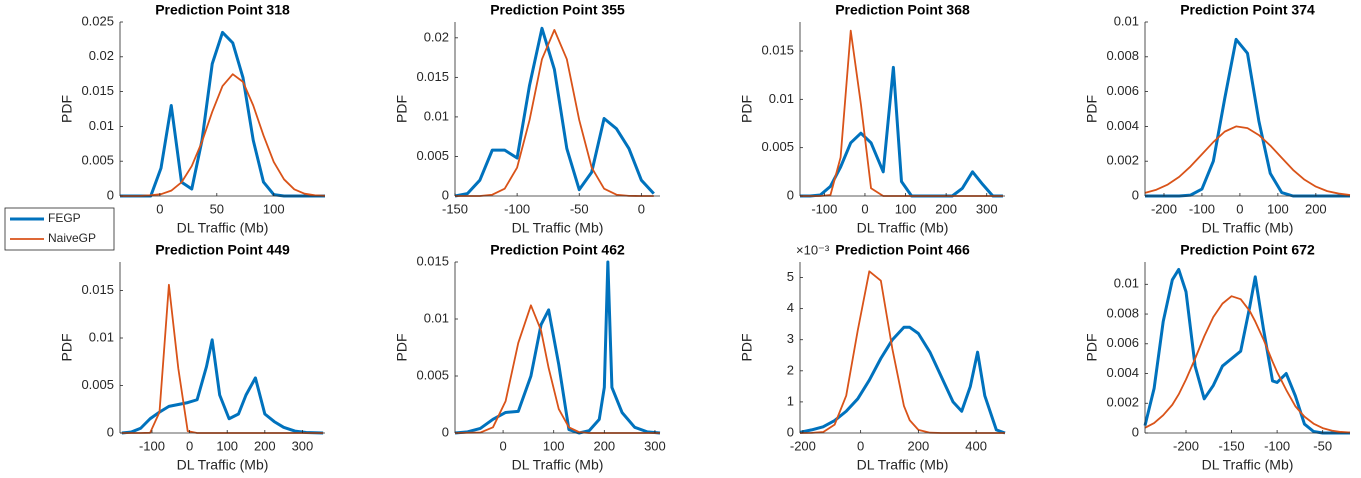  I want to click on legend-label: FEGP, so click(64, 218).